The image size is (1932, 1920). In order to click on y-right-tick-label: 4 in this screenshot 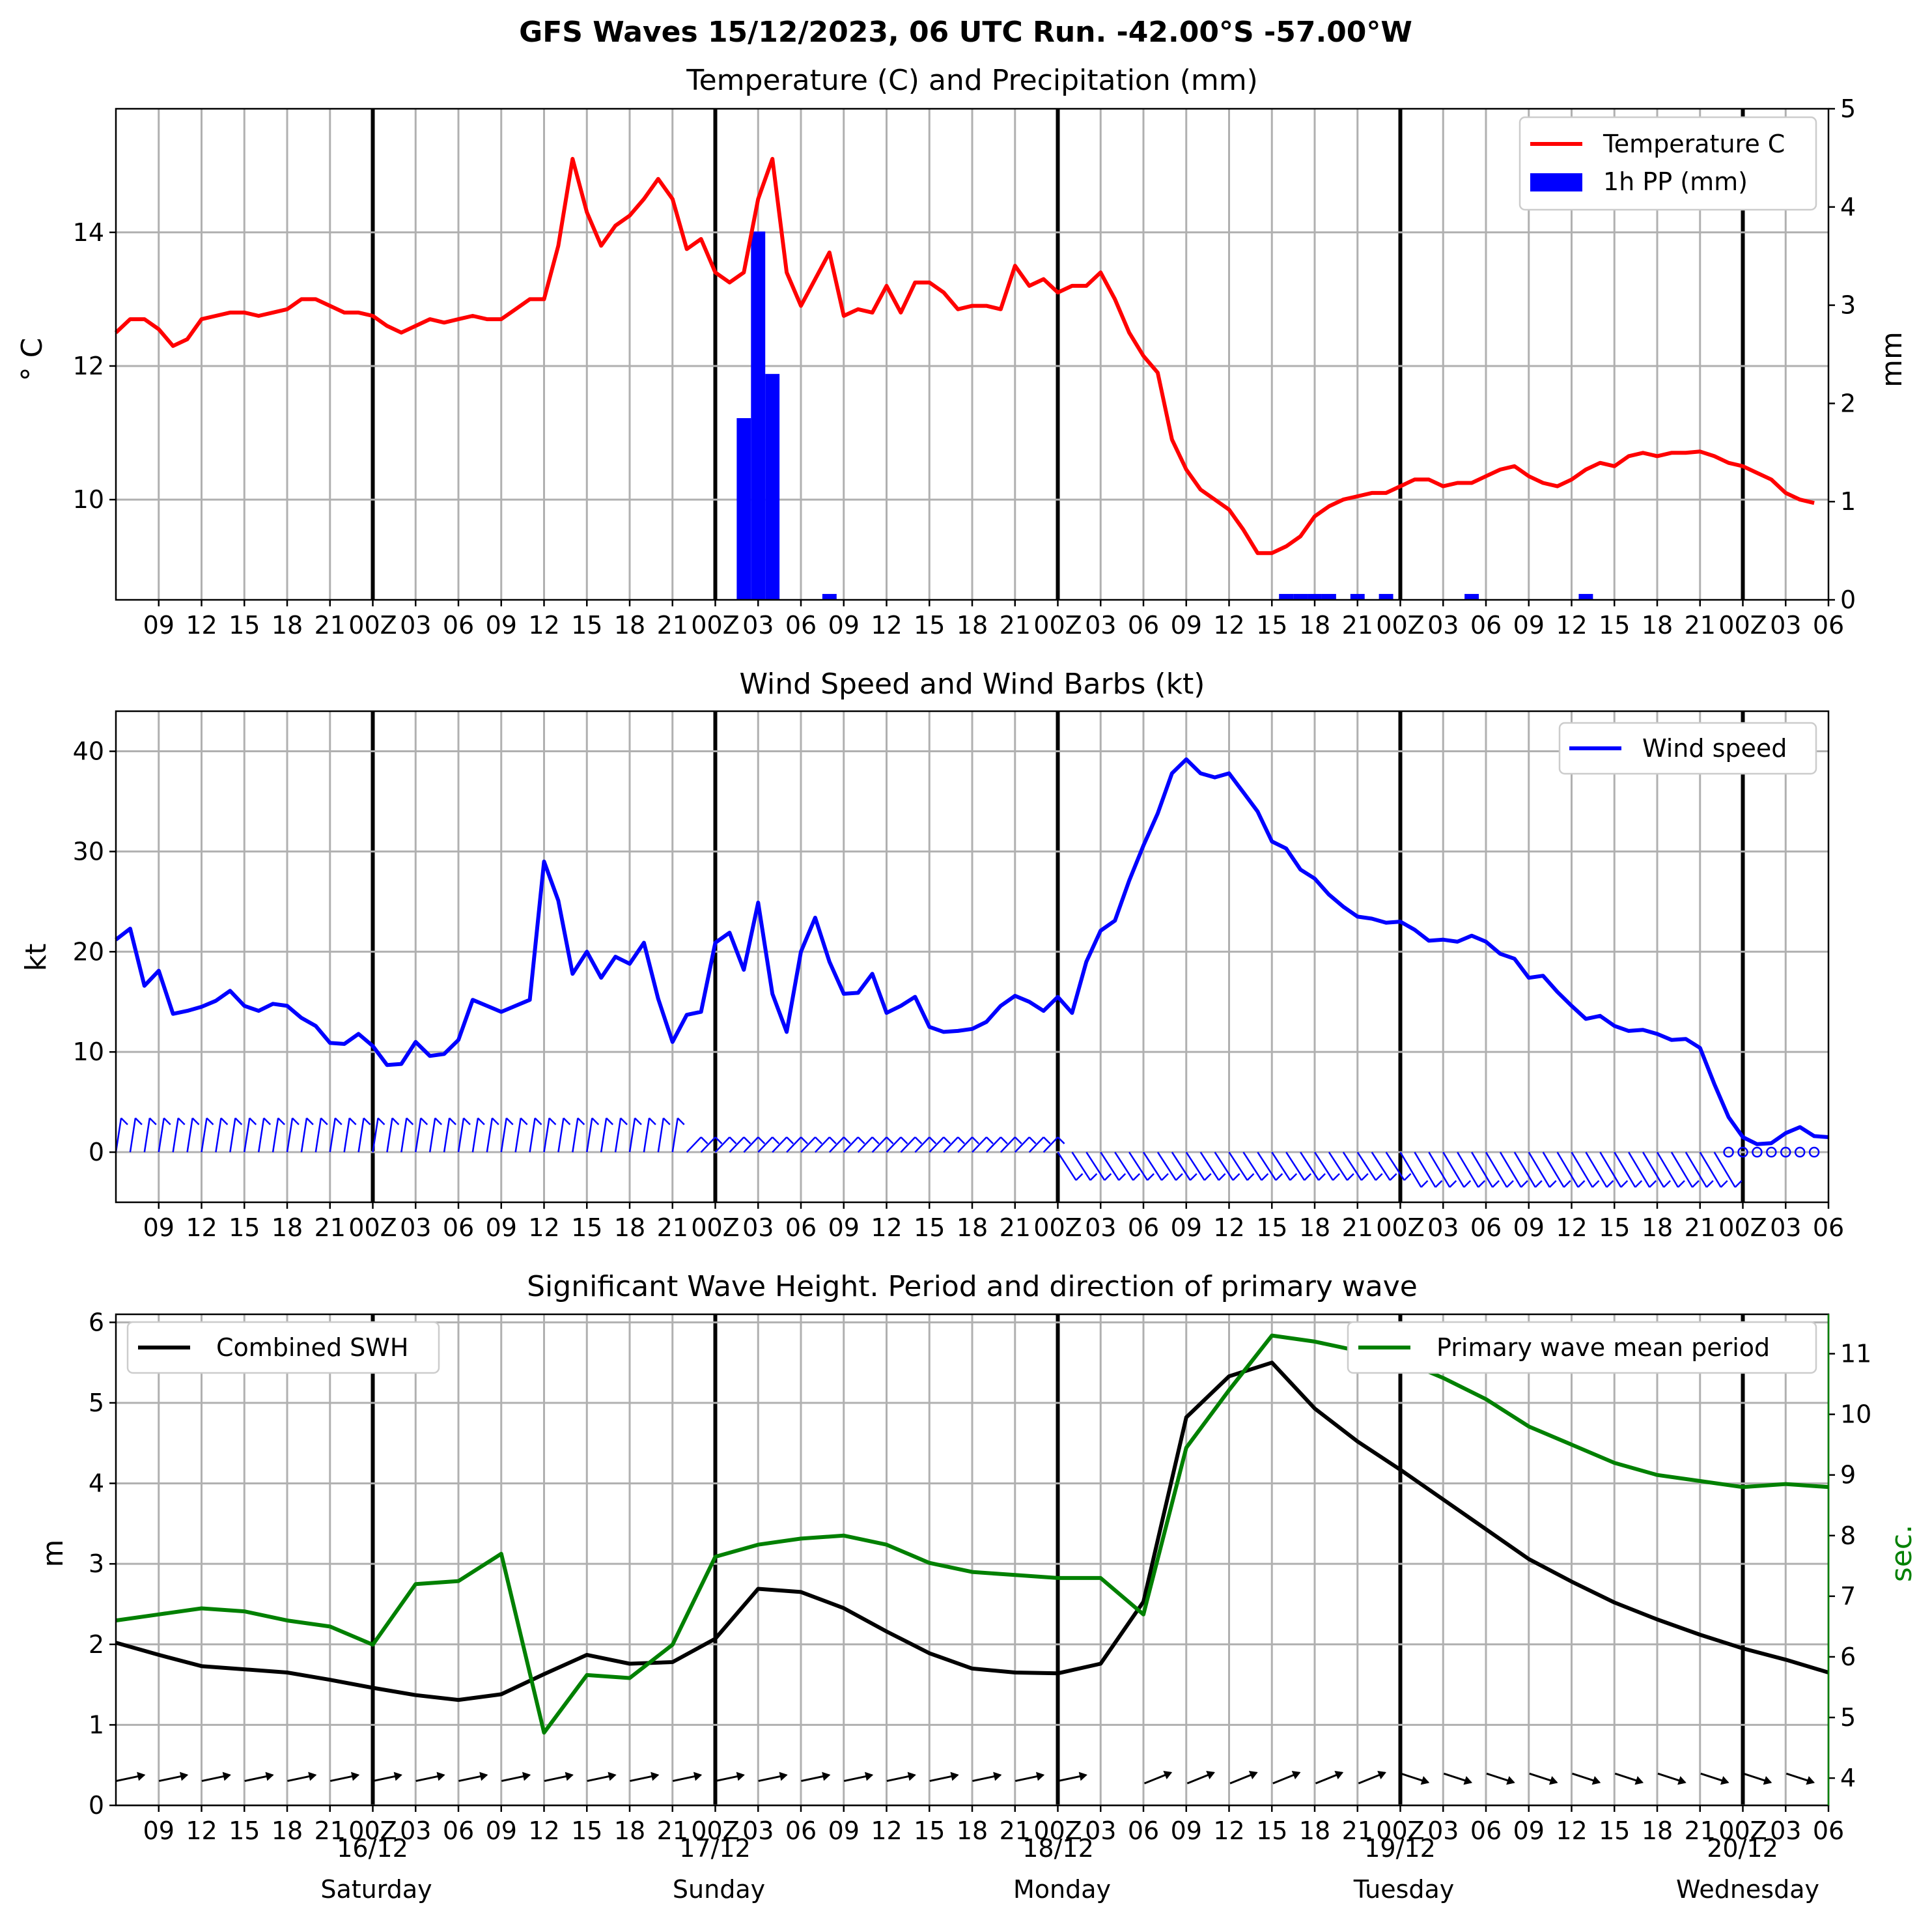, I will do `click(1848, 1778)`.